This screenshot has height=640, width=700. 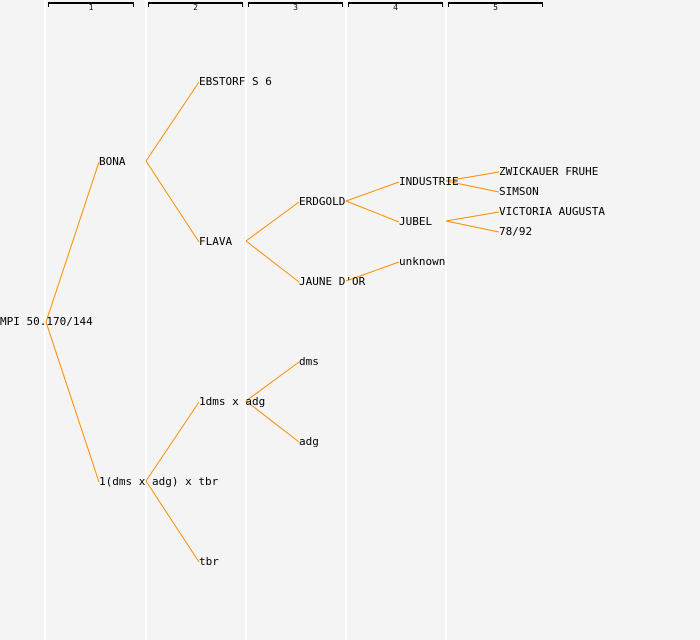 I want to click on generation-header-3: 3, so click(x=295, y=7).